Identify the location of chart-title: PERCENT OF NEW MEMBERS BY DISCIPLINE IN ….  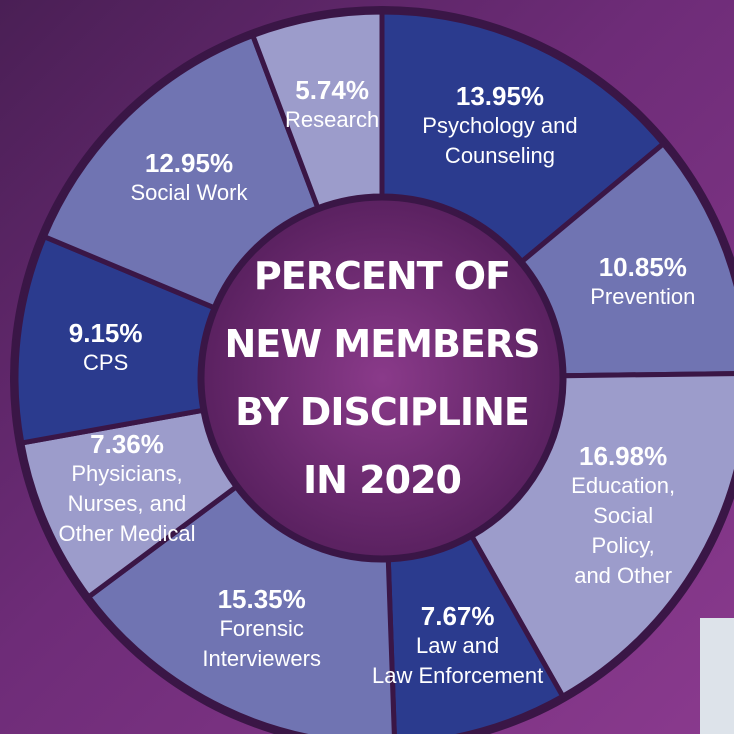
(382, 378).